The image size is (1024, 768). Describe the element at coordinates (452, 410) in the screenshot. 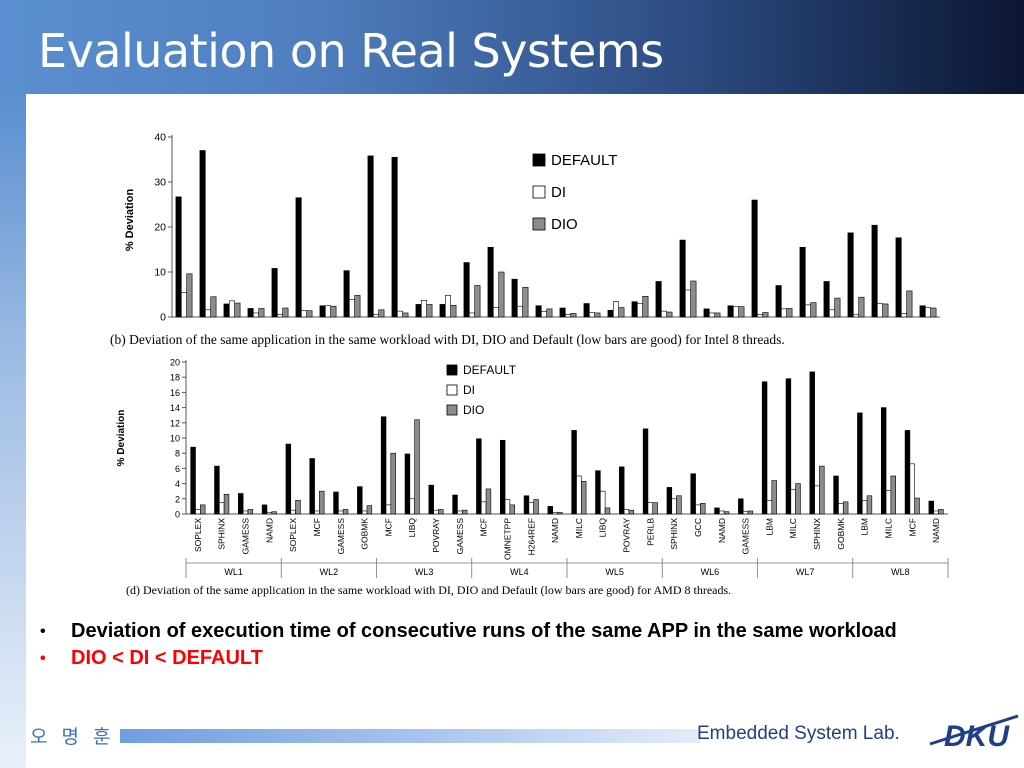

I see `legend-swatch` at that location.